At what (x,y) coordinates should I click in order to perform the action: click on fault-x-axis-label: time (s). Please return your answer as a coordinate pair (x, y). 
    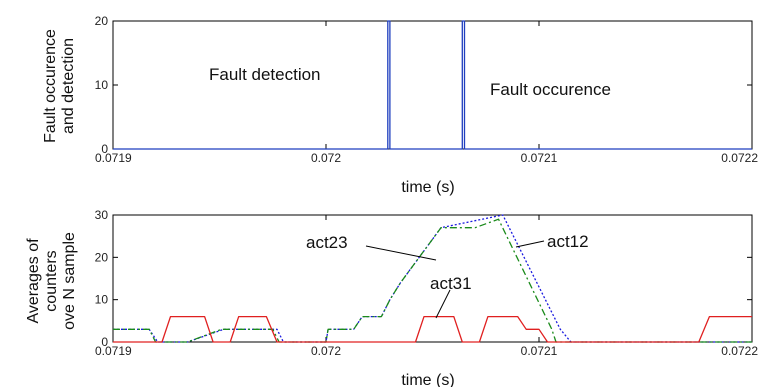
    Looking at the image, I should click on (427, 187).